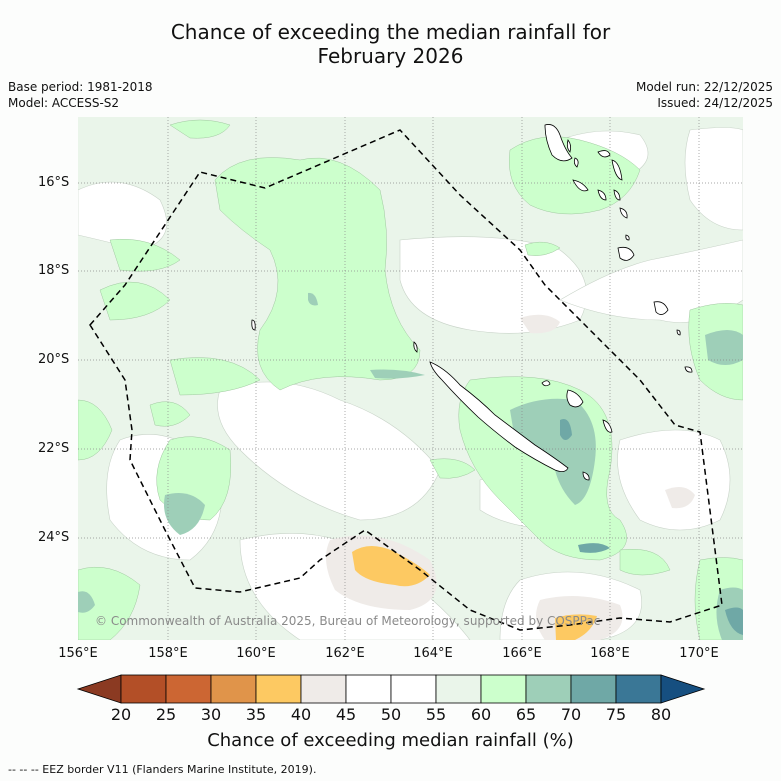  Describe the element at coordinates (256, 714) in the screenshot. I see `colorbar-tick-35: 35` at that location.